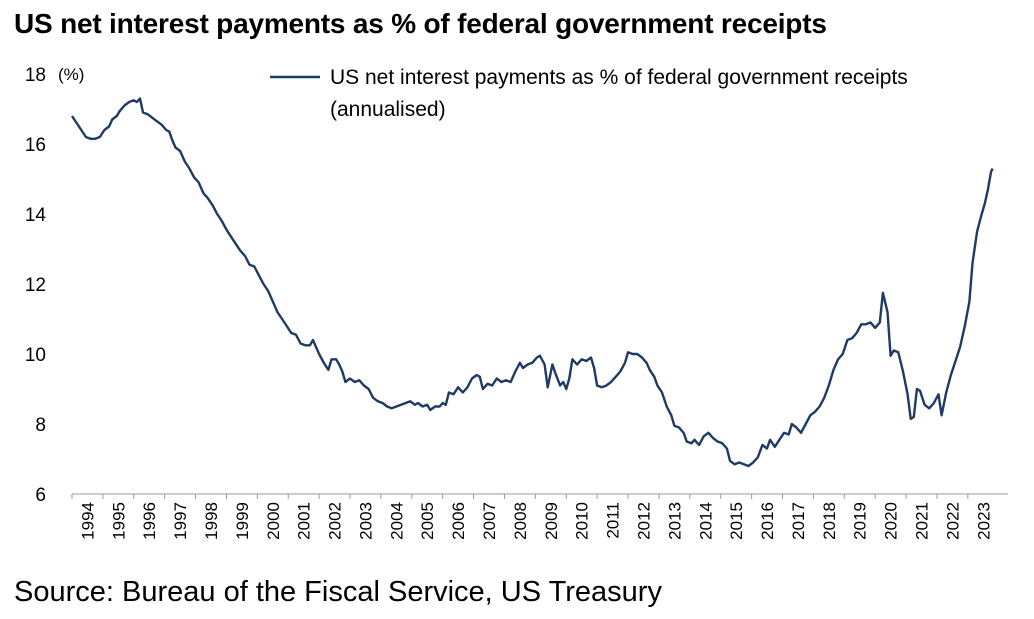 The height and width of the screenshot is (619, 1034). What do you see at coordinates (551, 521) in the screenshot?
I see `x-tick-label: 2009` at bounding box center [551, 521].